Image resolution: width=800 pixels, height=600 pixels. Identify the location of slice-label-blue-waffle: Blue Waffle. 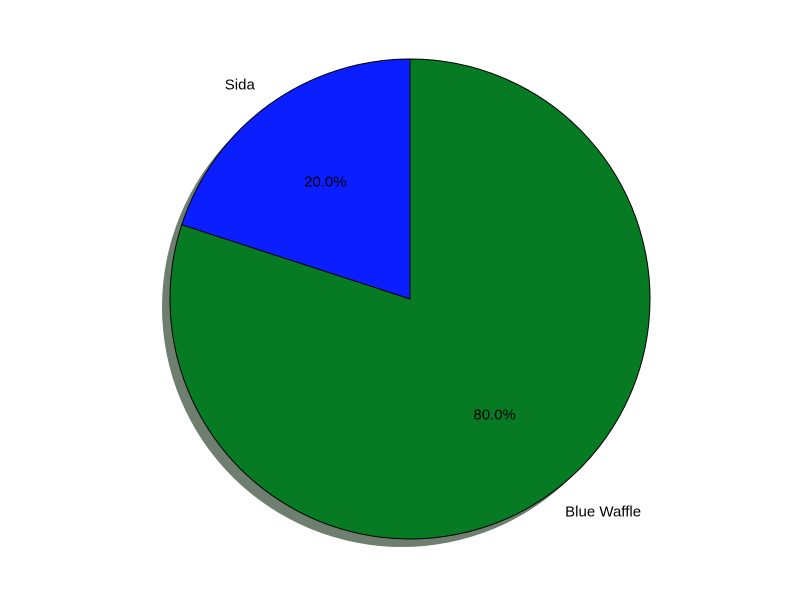
(603, 512).